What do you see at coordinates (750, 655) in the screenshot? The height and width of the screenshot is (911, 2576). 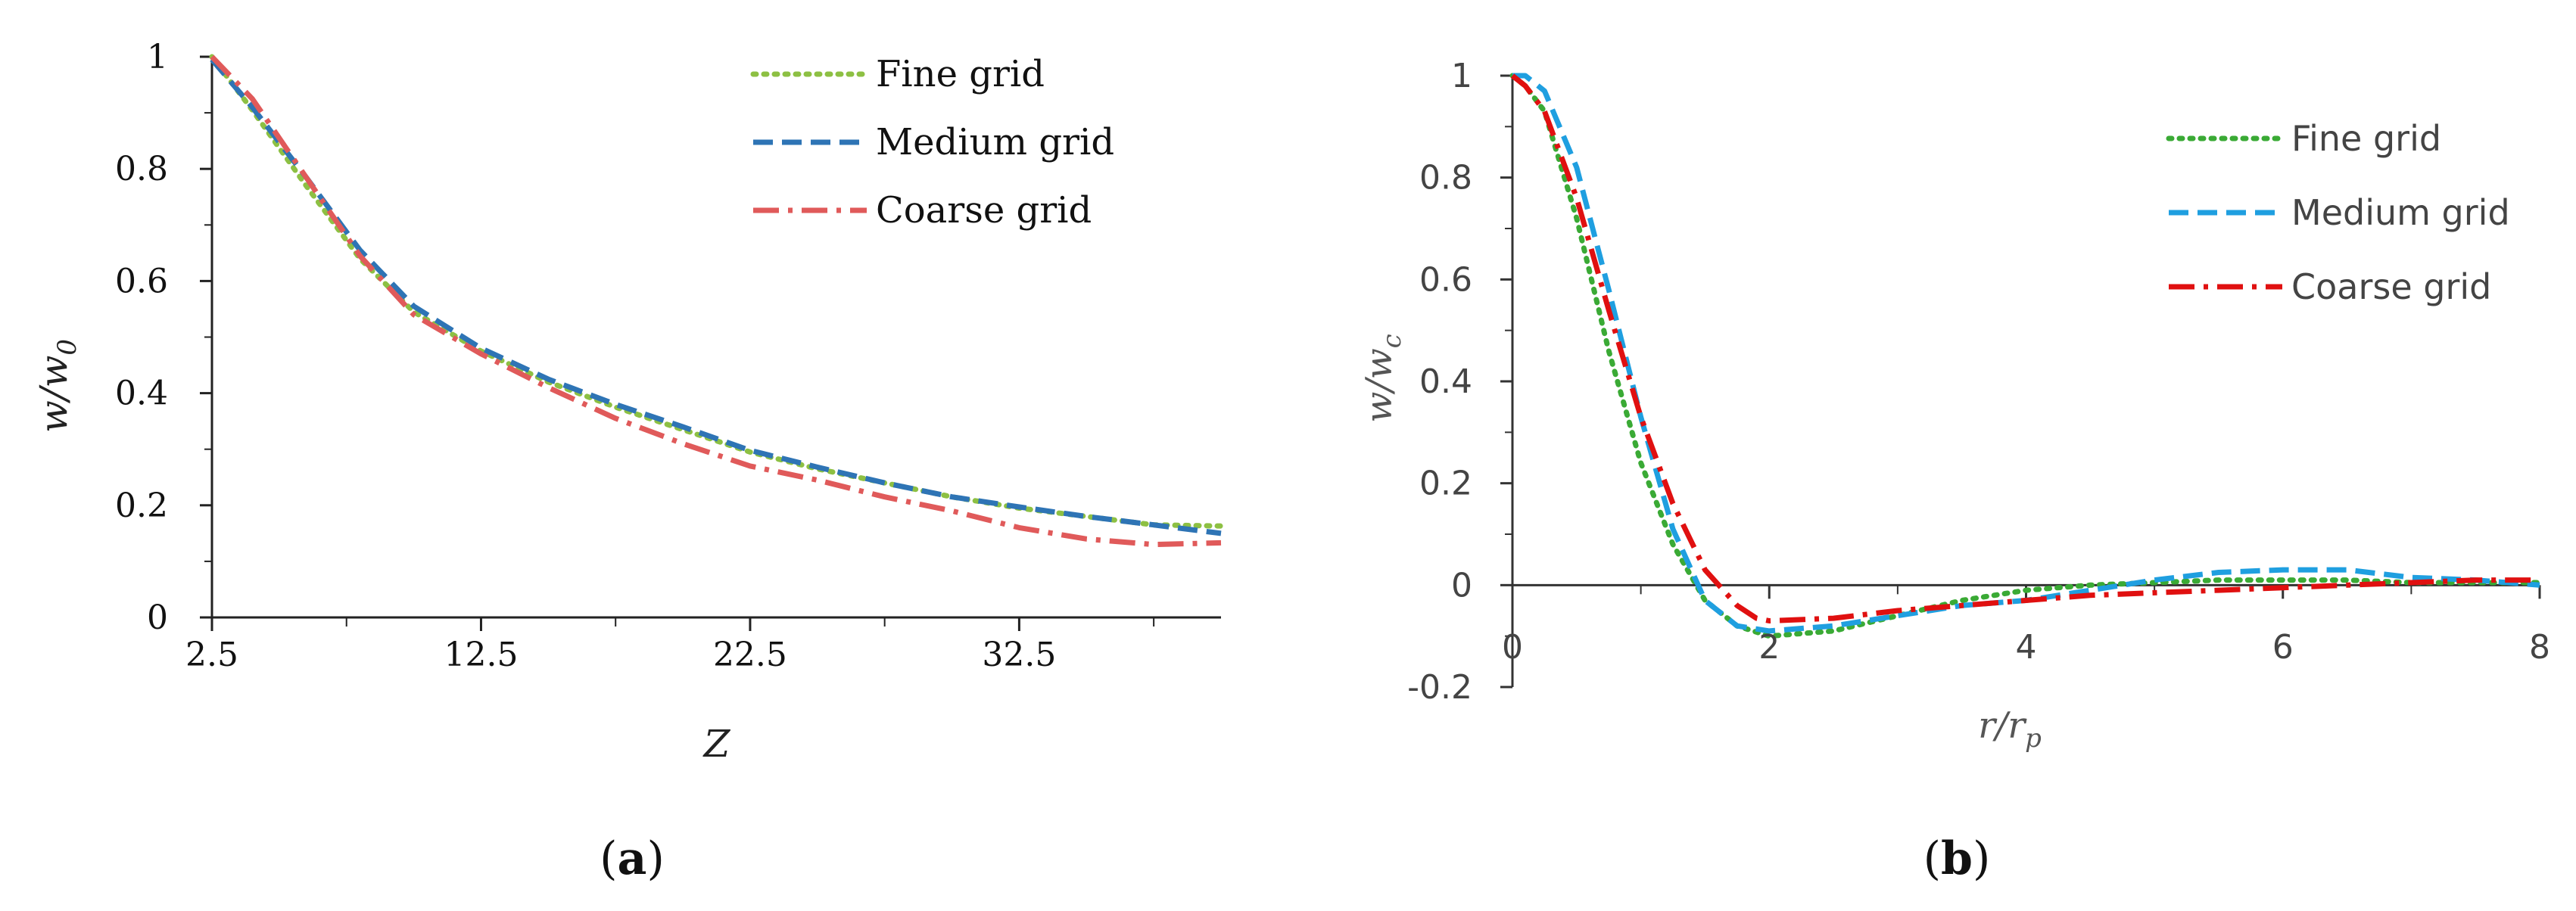 I see `x-tick-label: 22.5` at bounding box center [750, 655].